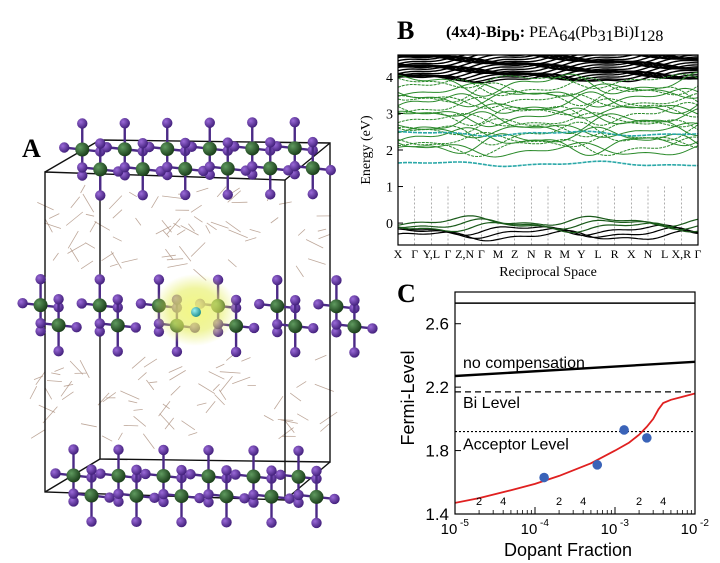 This screenshot has width=720, height=563. I want to click on title-f-p1: PEA, so click(544, 32).